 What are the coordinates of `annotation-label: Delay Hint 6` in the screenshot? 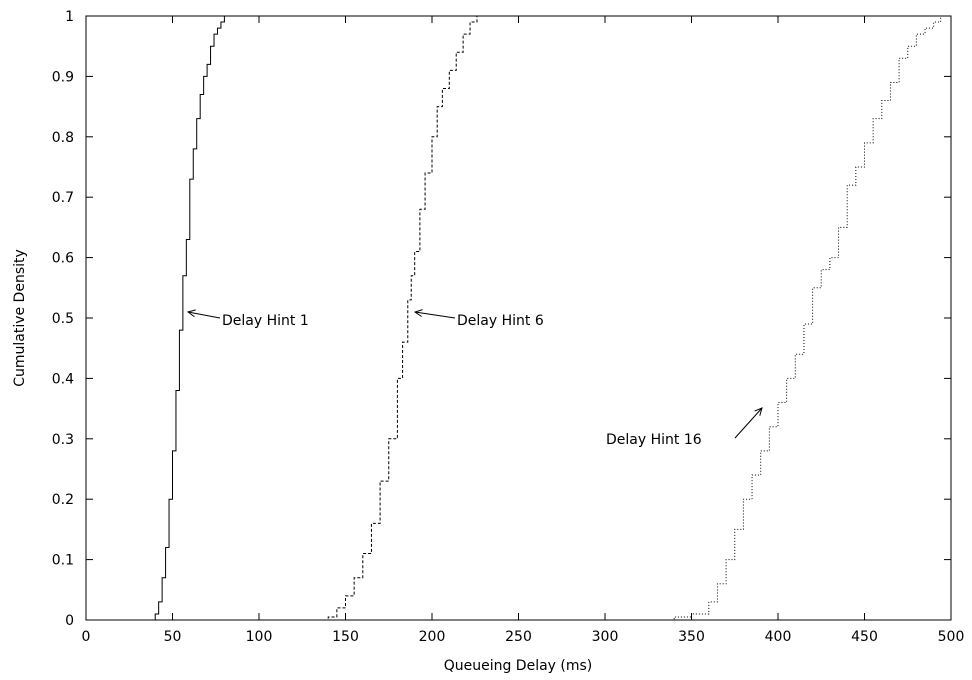 It's located at (500, 321).